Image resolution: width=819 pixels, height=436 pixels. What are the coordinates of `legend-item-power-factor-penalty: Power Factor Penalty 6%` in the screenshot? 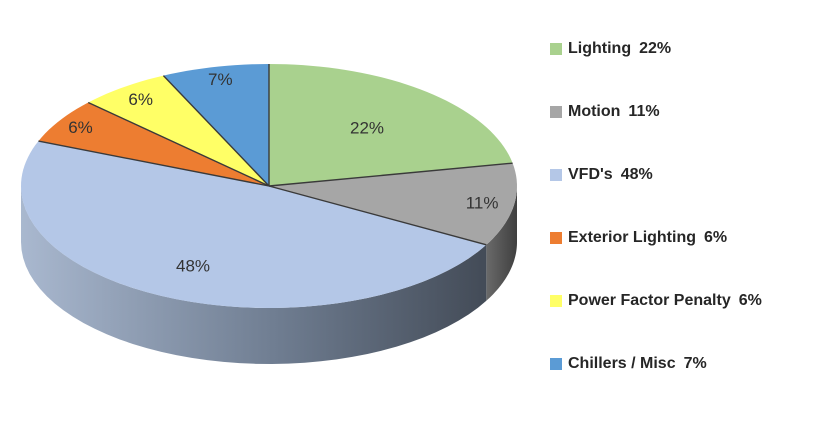 It's located at (656, 301).